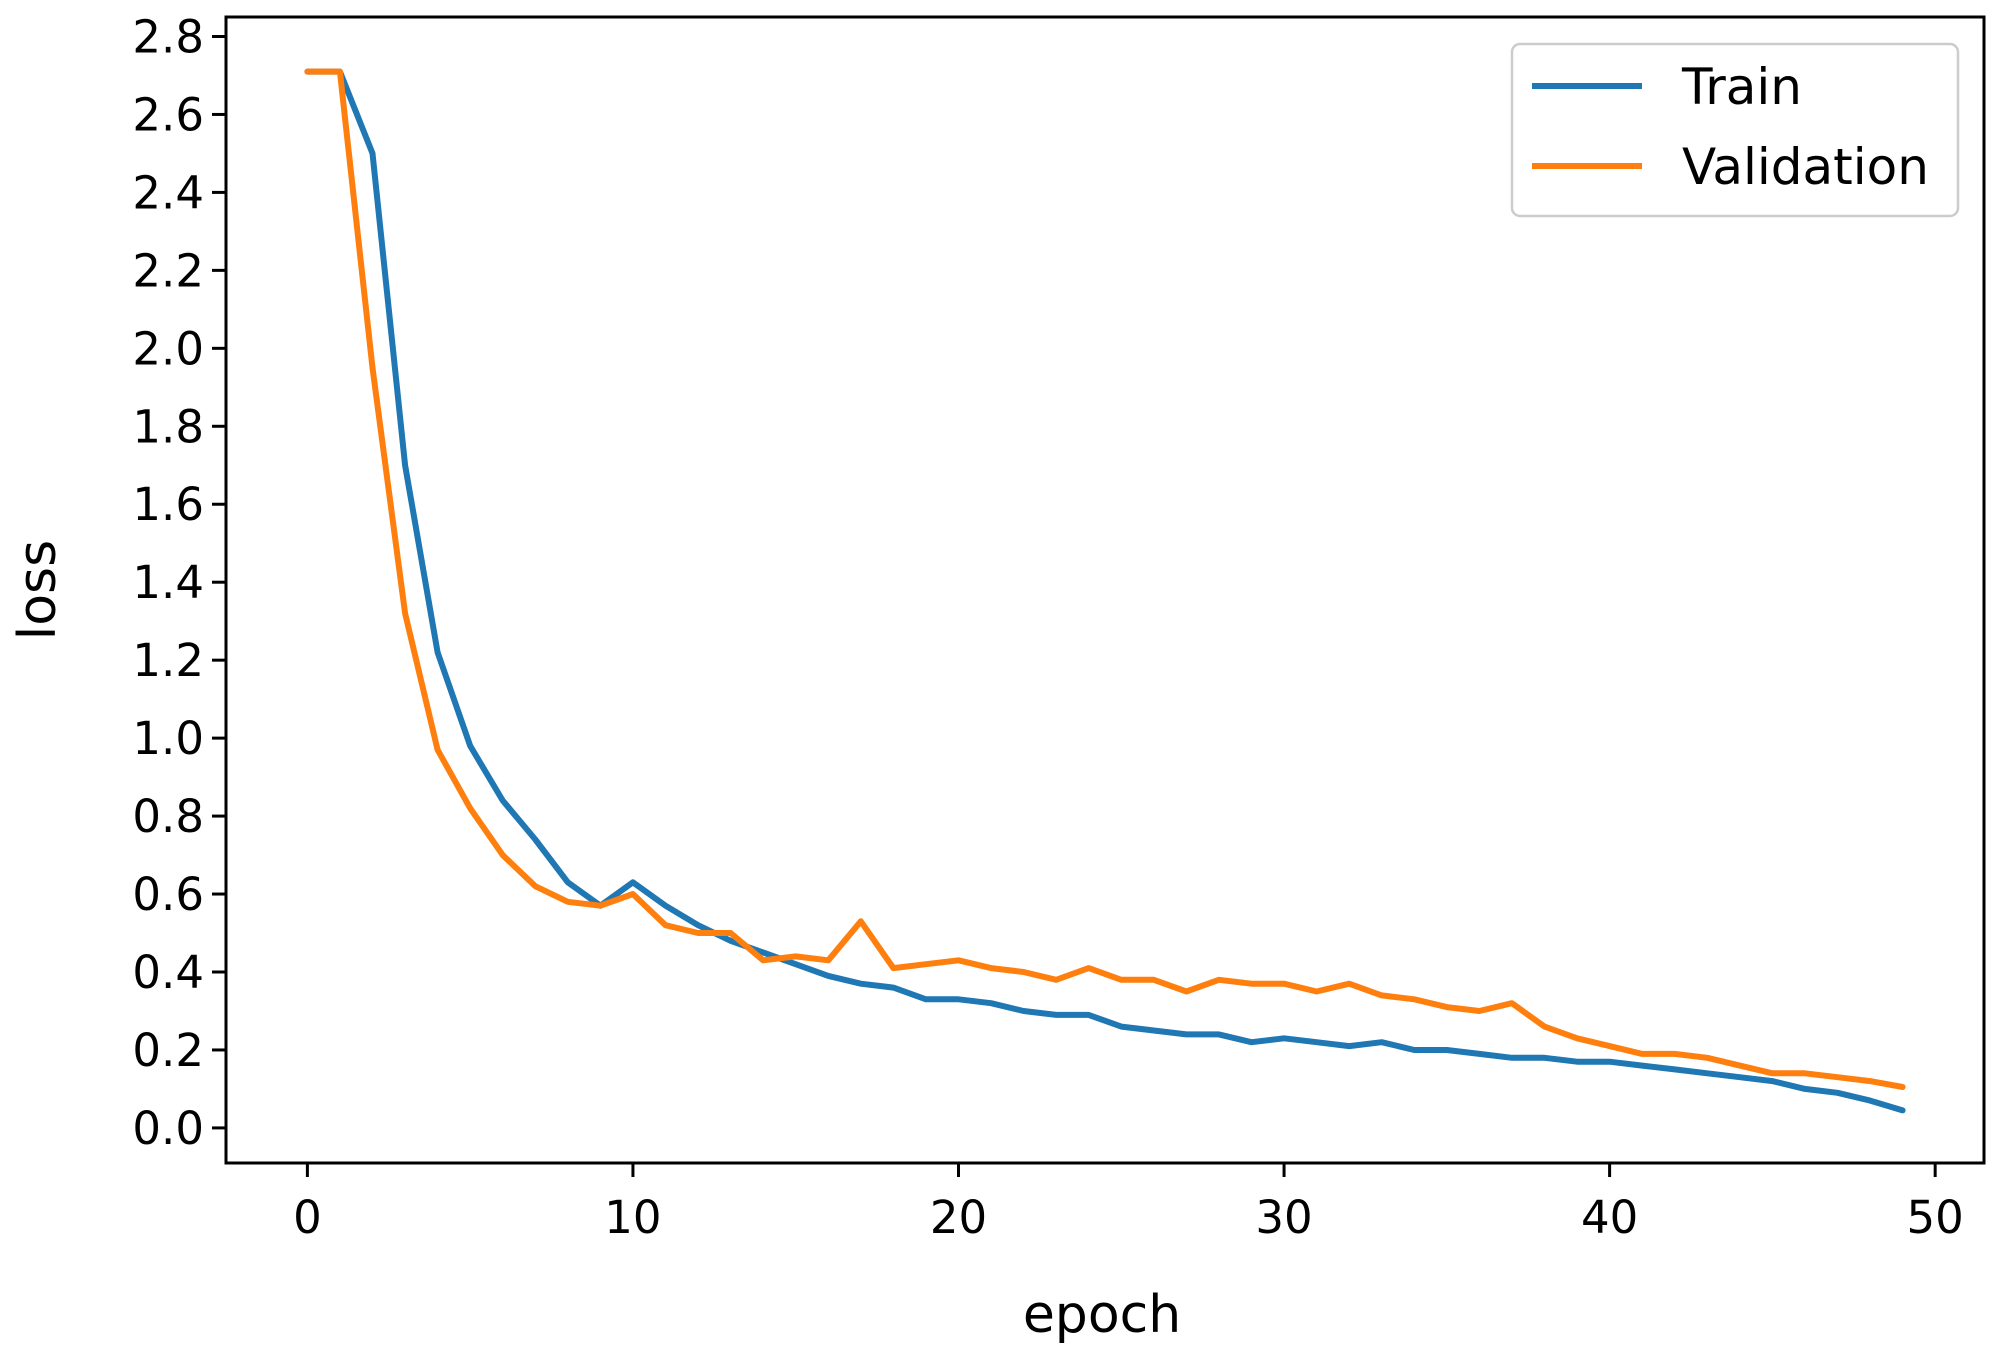 Image resolution: width=2000 pixels, height=1358 pixels. I want to click on x-axis: 0 10 20 30 40 50, so click(1128, 1203).